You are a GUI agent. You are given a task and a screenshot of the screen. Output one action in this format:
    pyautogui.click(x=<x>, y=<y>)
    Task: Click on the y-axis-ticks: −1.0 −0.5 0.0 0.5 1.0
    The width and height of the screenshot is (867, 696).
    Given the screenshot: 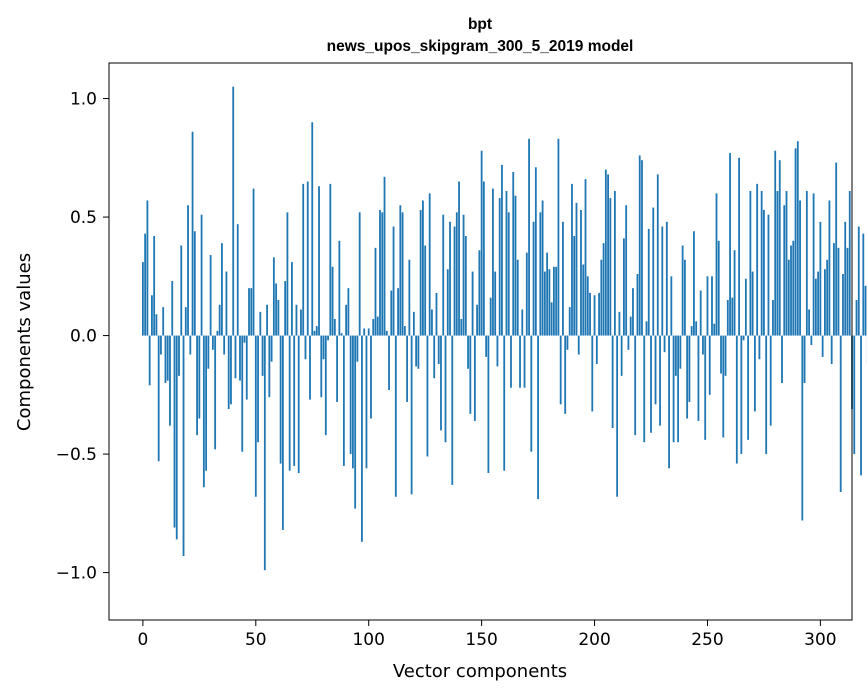 What is the action you would take?
    pyautogui.click(x=82, y=337)
    